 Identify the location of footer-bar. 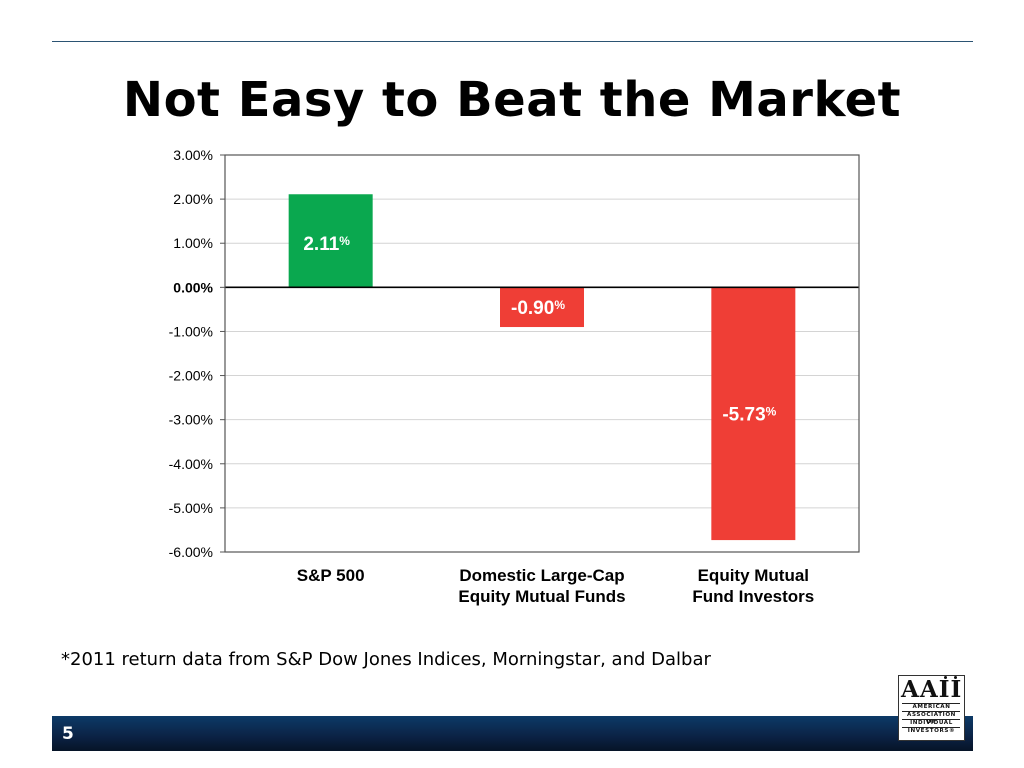
(512, 733).